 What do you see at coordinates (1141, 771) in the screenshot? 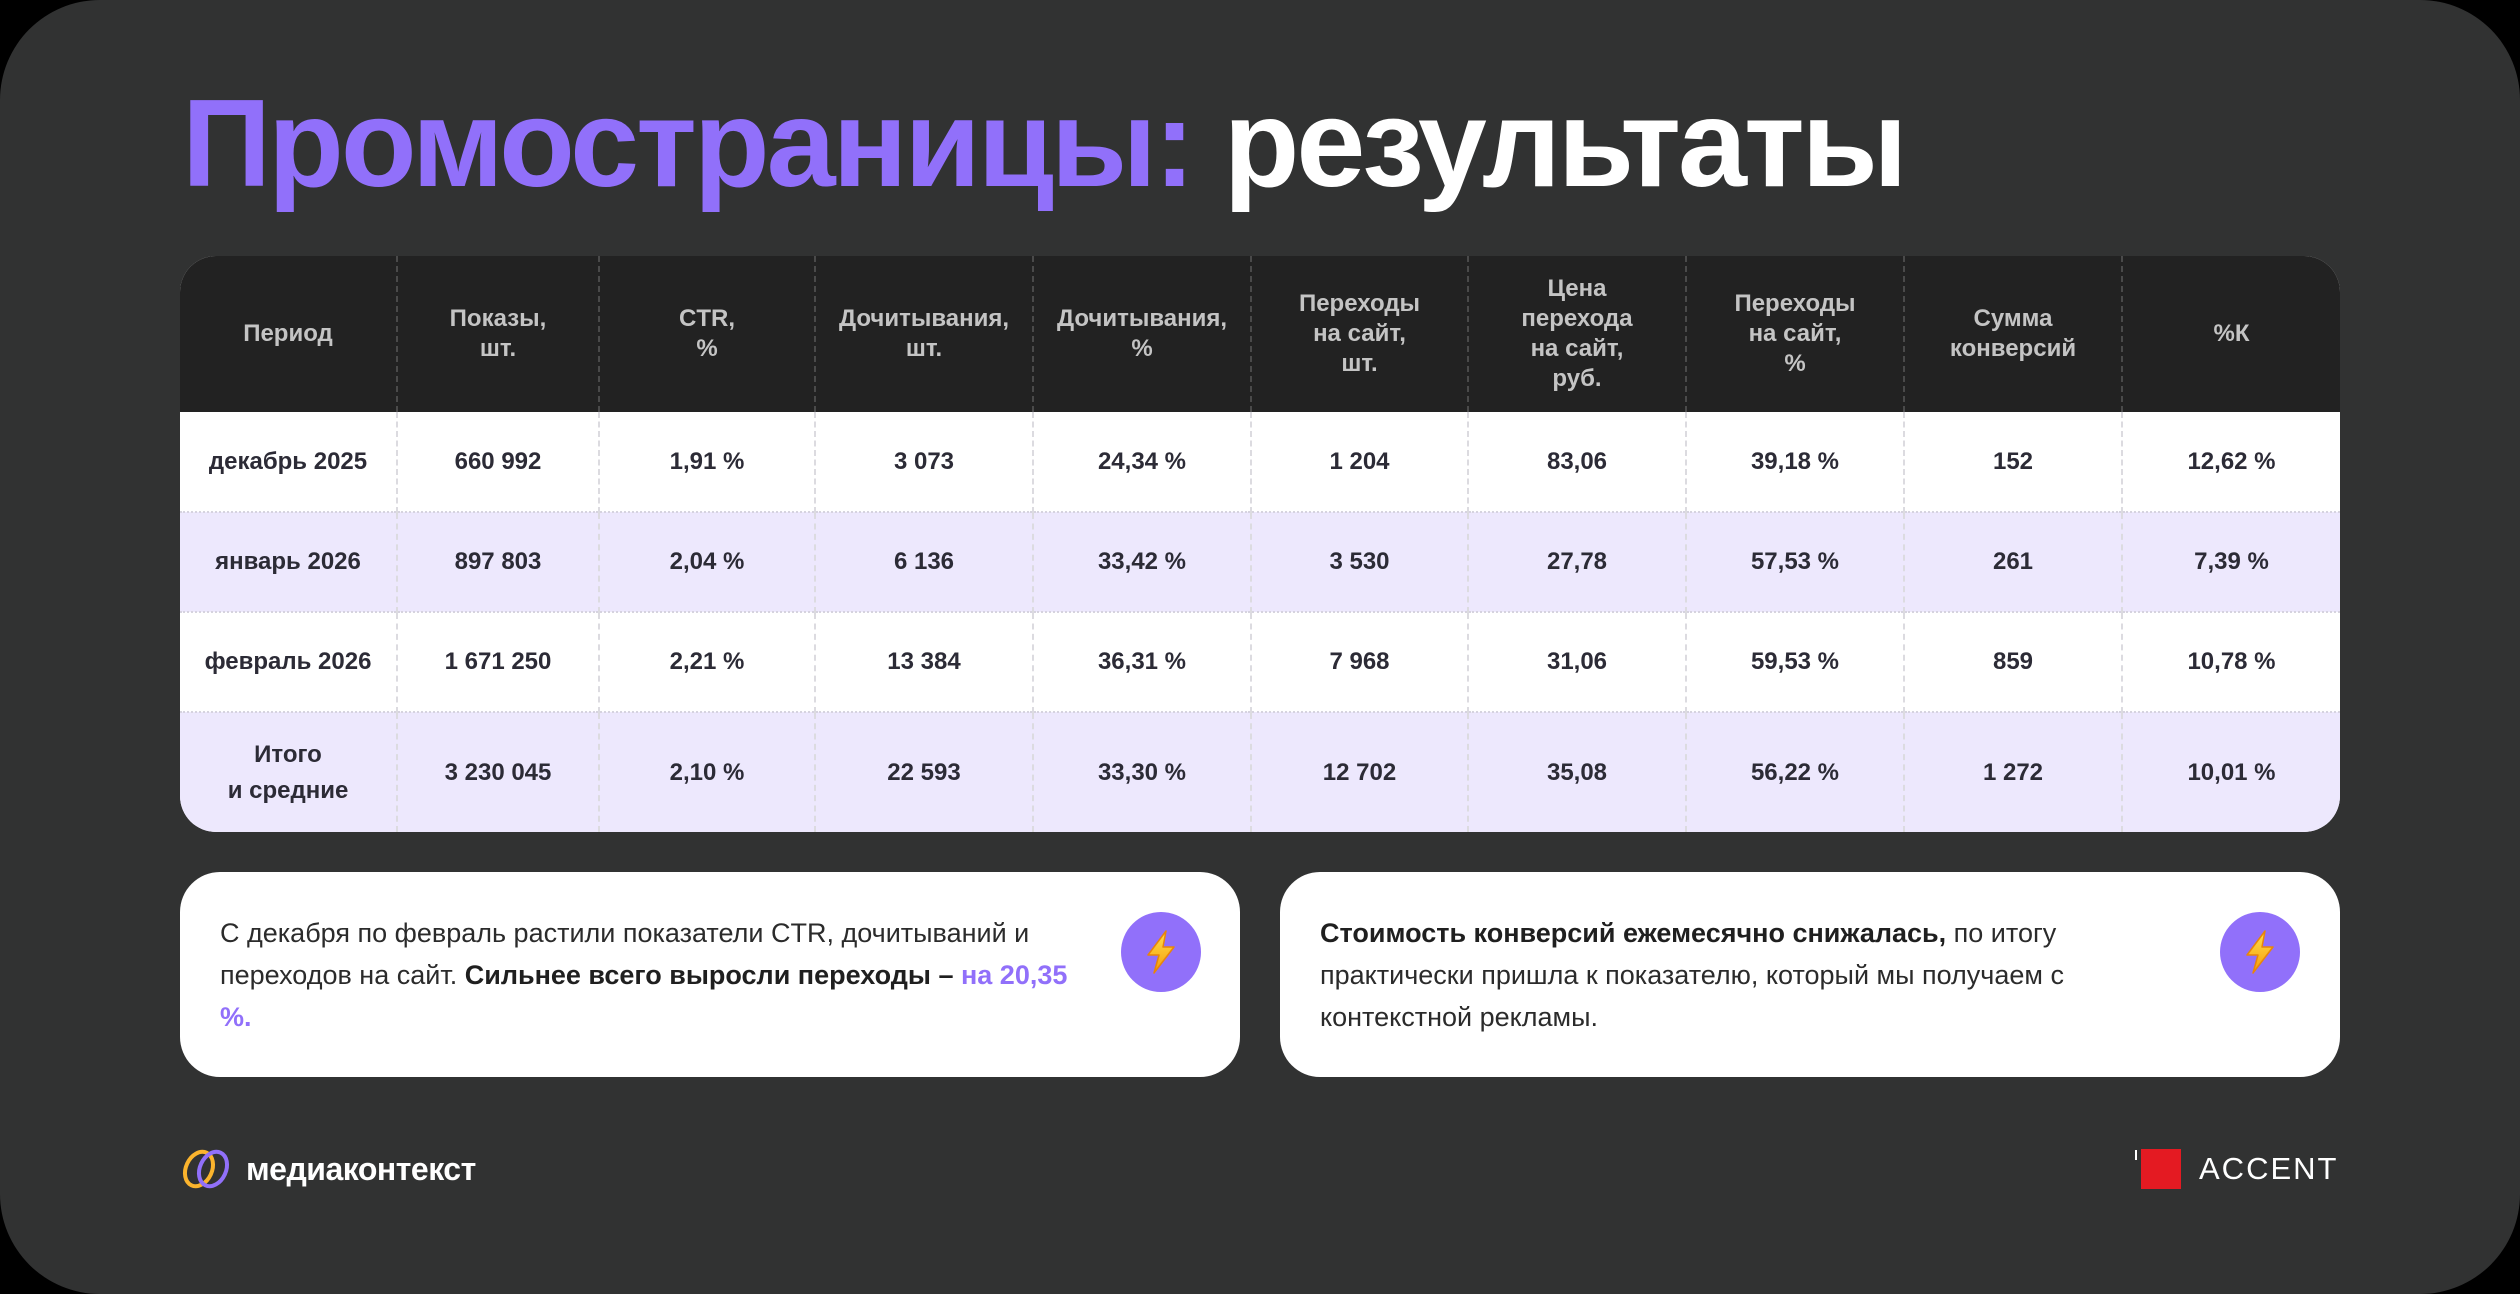
I see `cell-reads-percent: 33,30 %` at bounding box center [1141, 771].